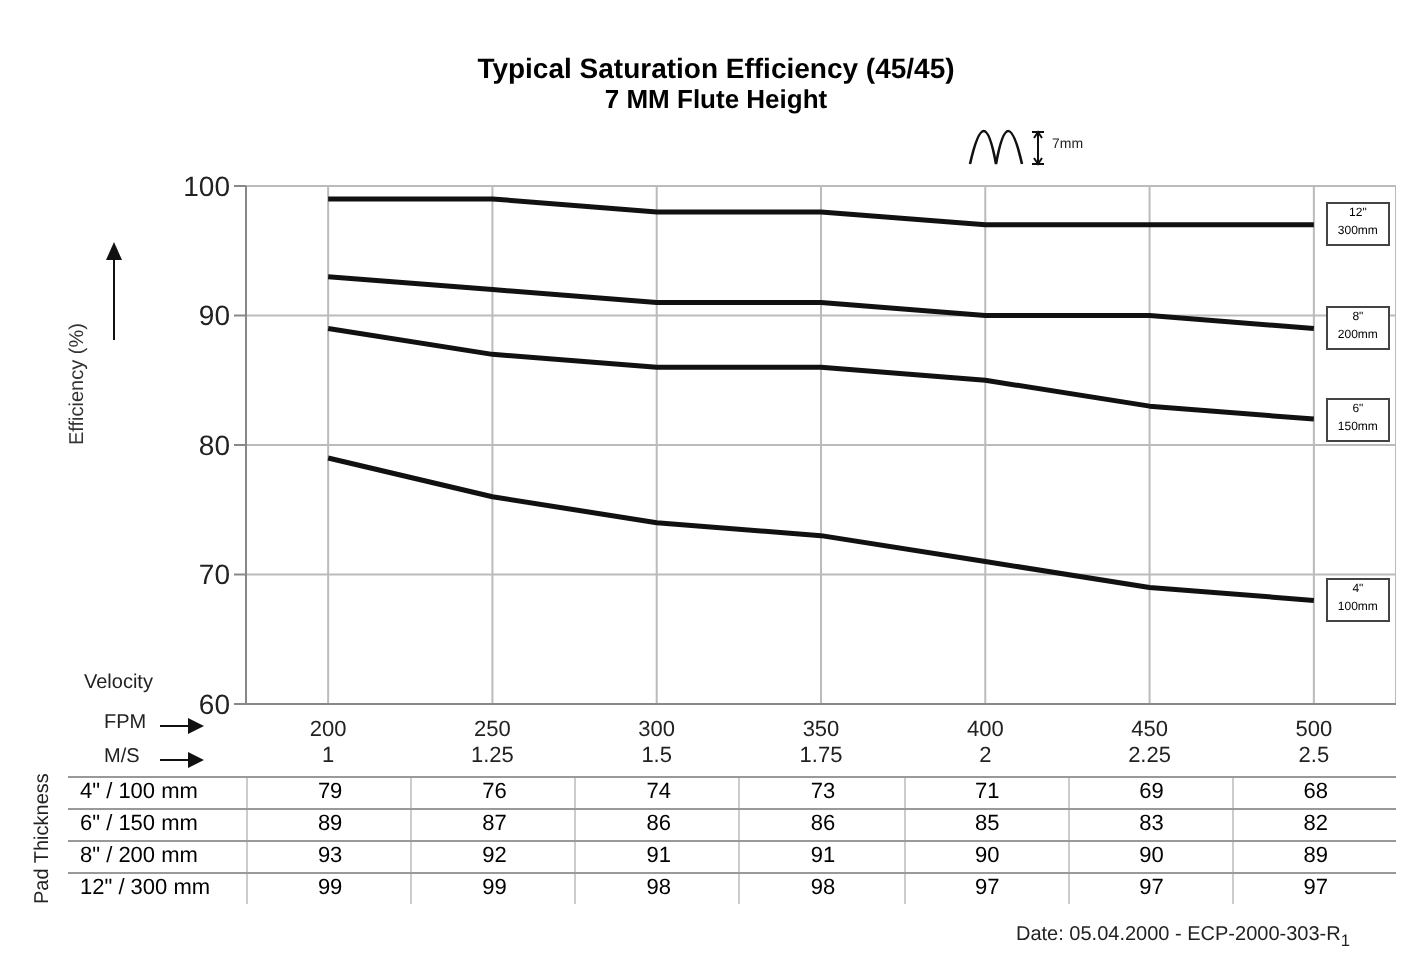  What do you see at coordinates (328, 756) in the screenshot?
I see `x2-tick-label: 1` at bounding box center [328, 756].